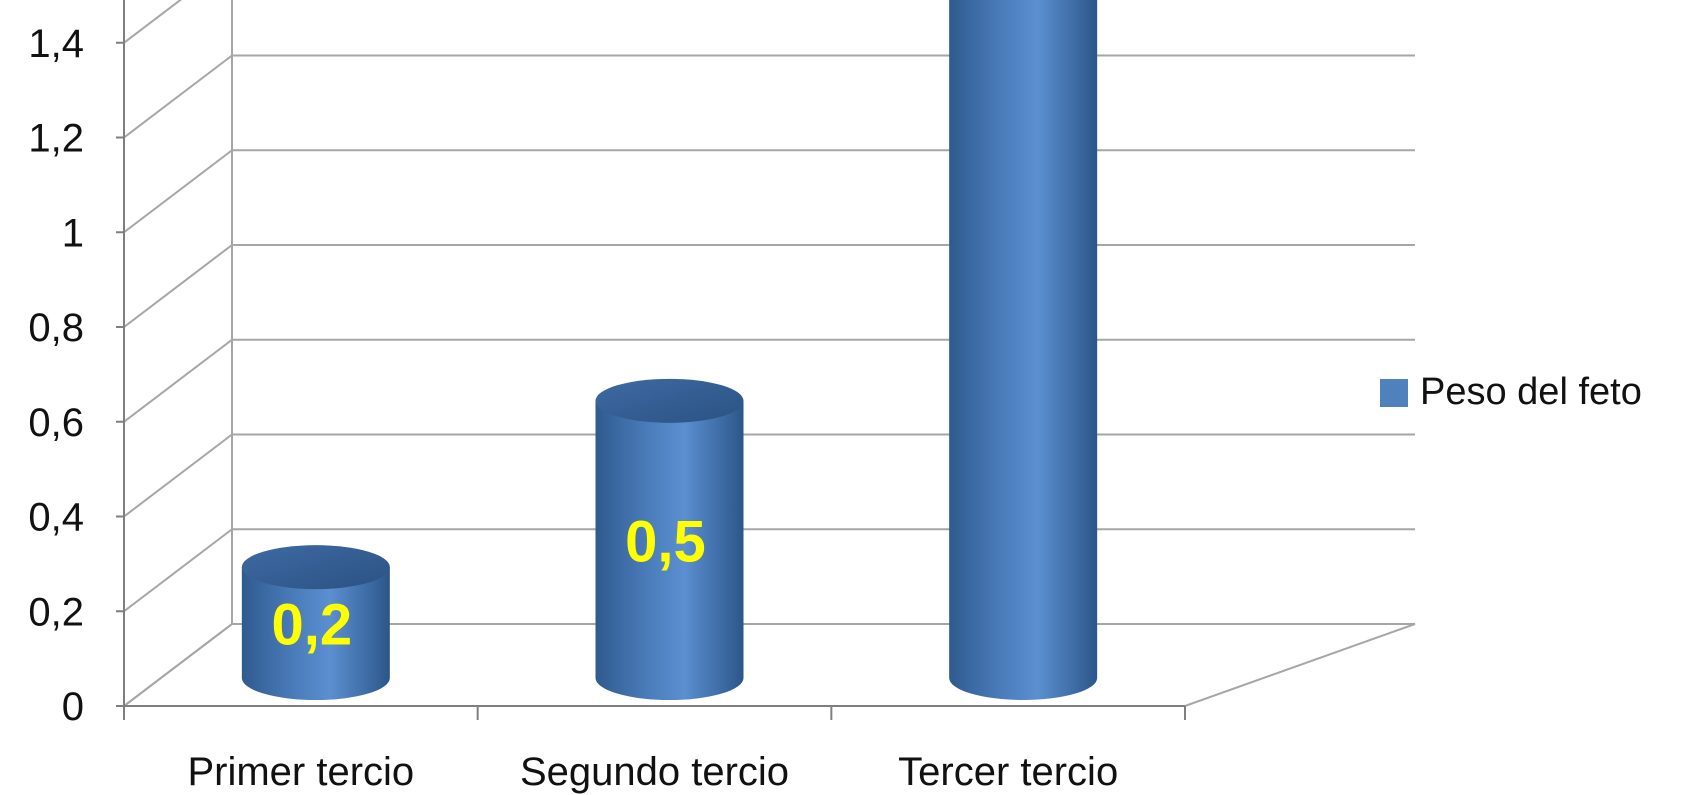 This screenshot has height=795, width=1688. I want to click on y-tick-label: 0,8, so click(56, 328).